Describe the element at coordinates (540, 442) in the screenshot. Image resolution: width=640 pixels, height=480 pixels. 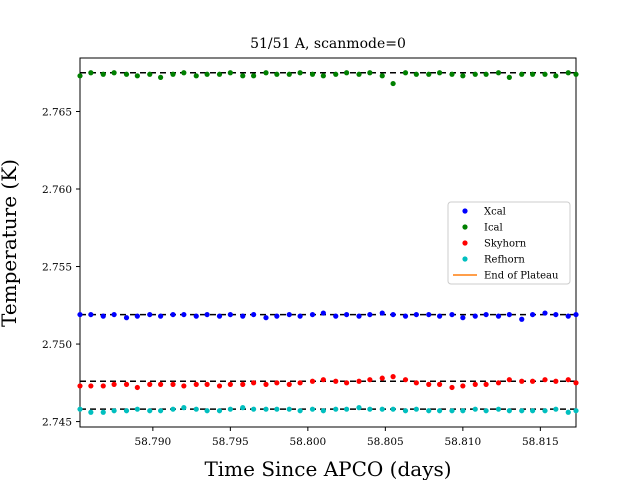
I see `x-tick-label: 58.815` at that location.